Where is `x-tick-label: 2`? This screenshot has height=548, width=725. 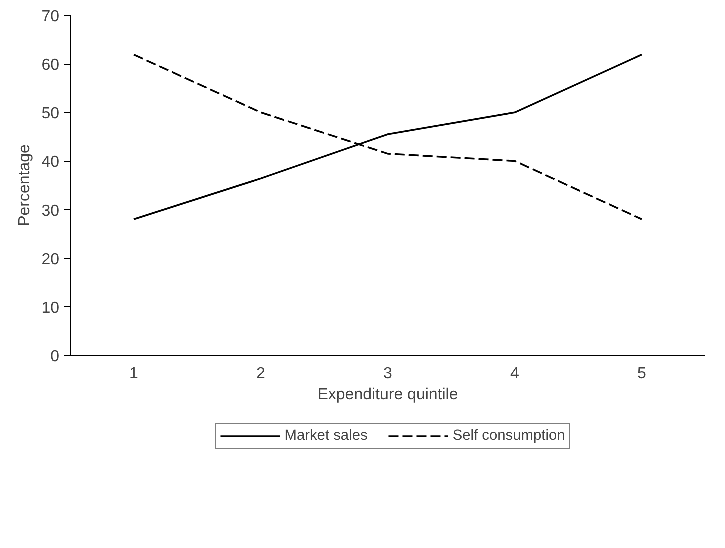 x-tick-label: 2 is located at coordinates (261, 374).